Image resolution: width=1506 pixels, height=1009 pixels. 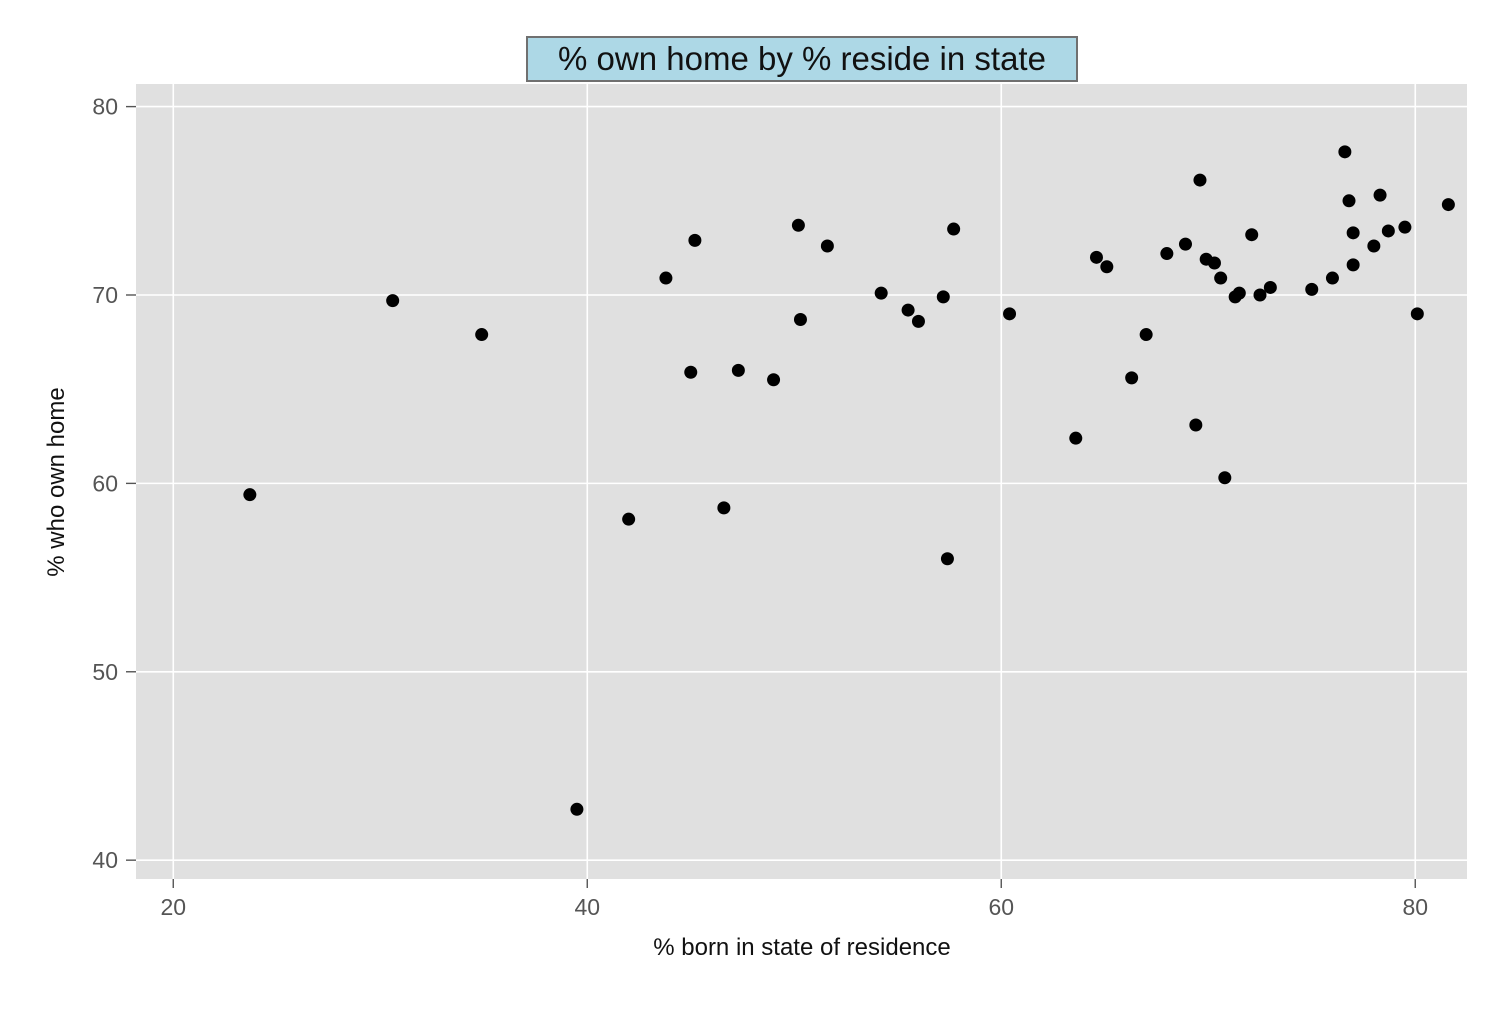 I want to click on y-tick-label: 40, so click(x=105, y=860).